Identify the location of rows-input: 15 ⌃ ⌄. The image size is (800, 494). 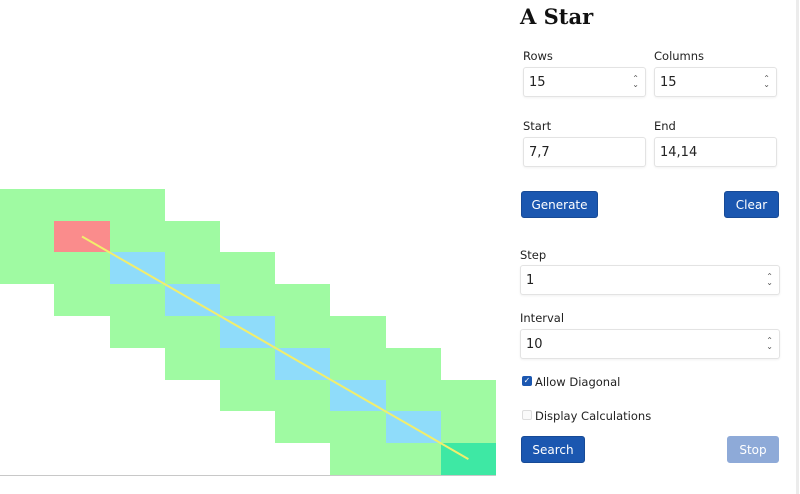
(584, 82).